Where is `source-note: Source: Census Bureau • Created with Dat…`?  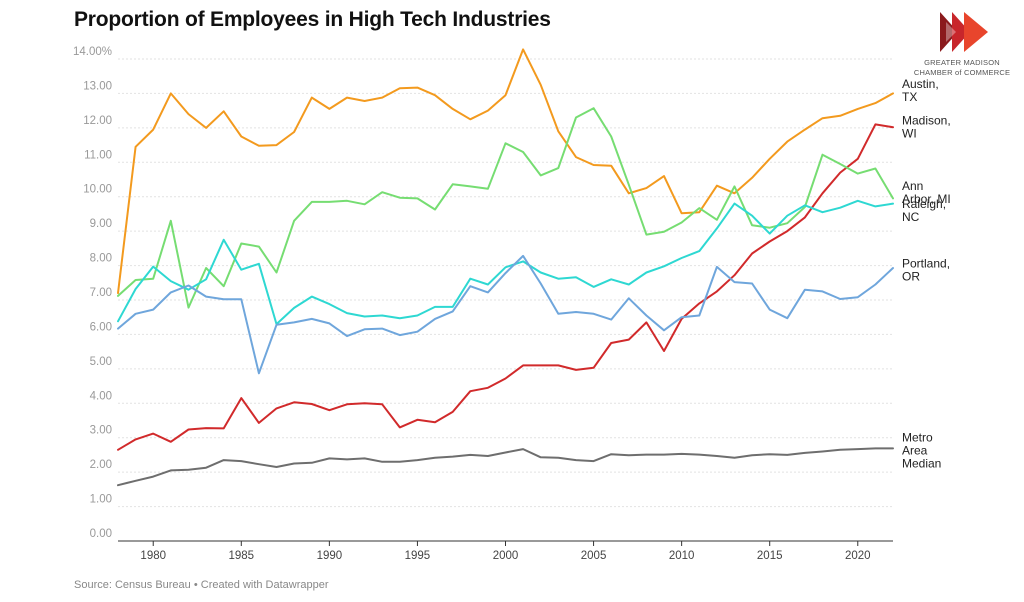 source-note: Source: Census Bureau • Created with Dat… is located at coordinates (201, 585).